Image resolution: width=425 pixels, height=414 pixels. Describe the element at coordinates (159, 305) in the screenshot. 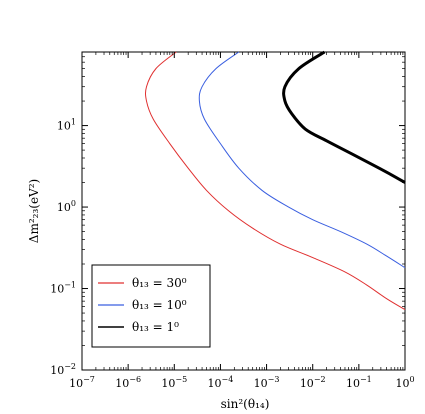

I see `legend-label-theta13-10: θ₁₃ = 10⁰` at that location.